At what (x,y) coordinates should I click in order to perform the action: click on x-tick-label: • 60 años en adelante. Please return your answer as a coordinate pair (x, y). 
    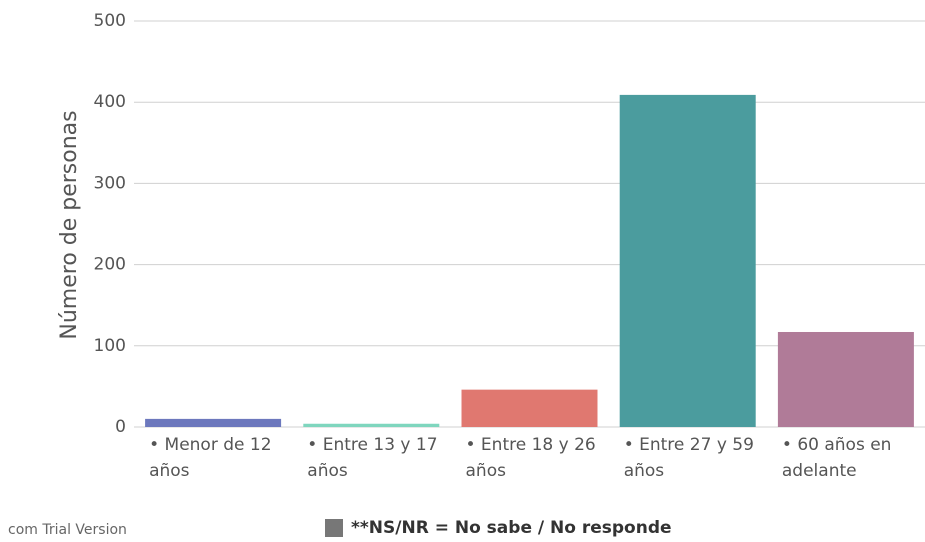
    Looking at the image, I should click on (836, 458).